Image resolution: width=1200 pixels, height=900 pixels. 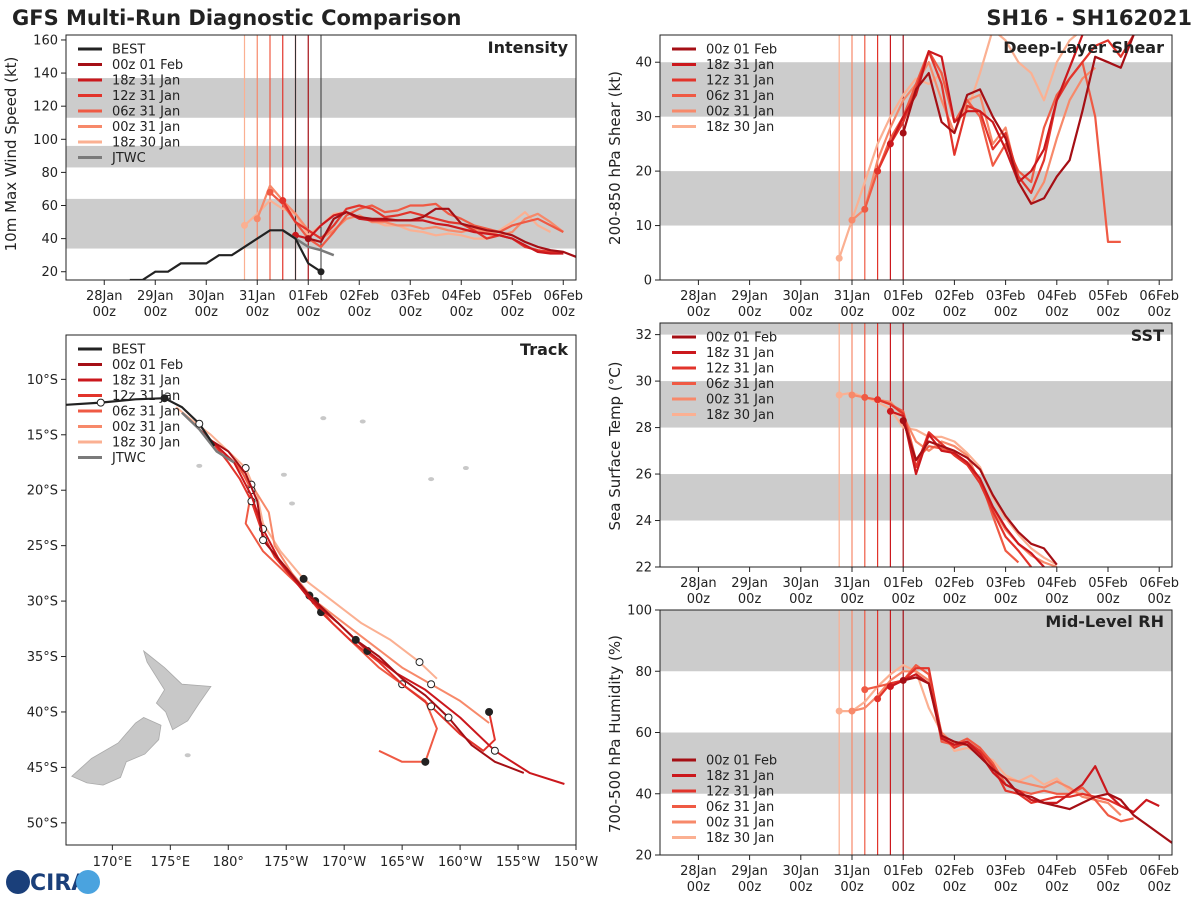 I want to click on track-ytick-label: 20°S, so click(x=42, y=491).